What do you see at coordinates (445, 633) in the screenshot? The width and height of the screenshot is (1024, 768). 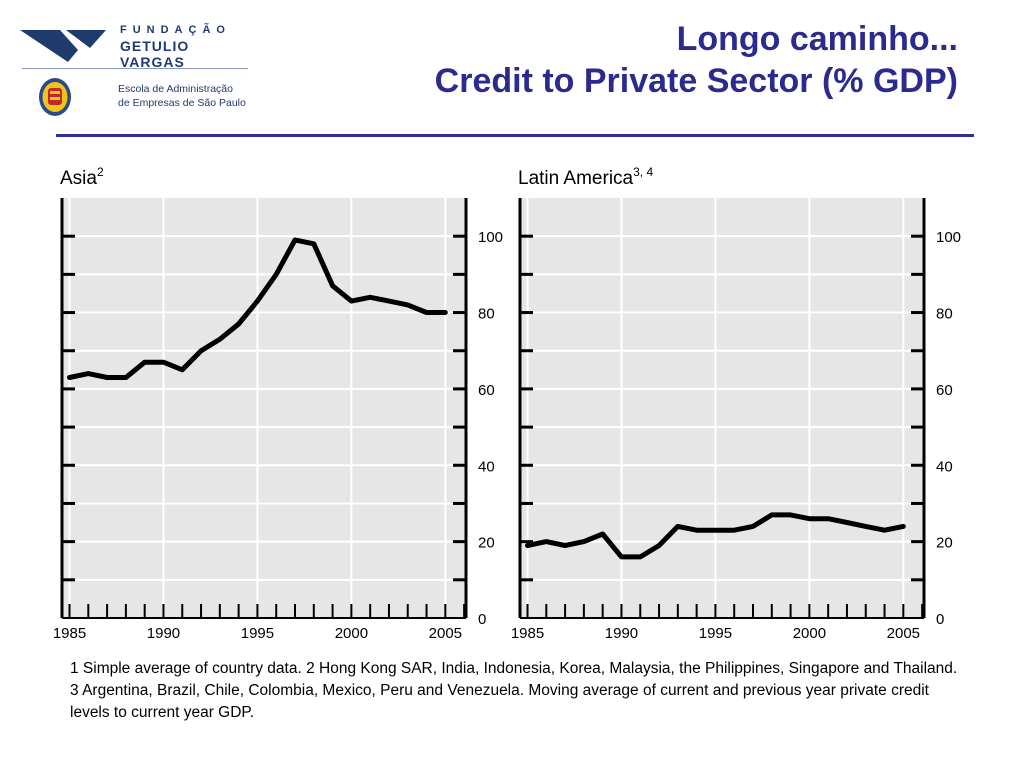 I see `chart-0-xtick-label: 2005` at bounding box center [445, 633].